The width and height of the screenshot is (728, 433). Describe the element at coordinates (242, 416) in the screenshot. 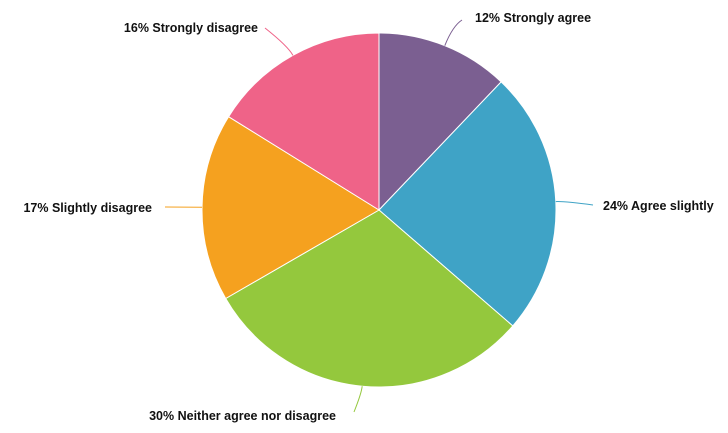

I see `slice-label-neither-agree-nor-disagree: 30% Neither agree nor disagree` at that location.